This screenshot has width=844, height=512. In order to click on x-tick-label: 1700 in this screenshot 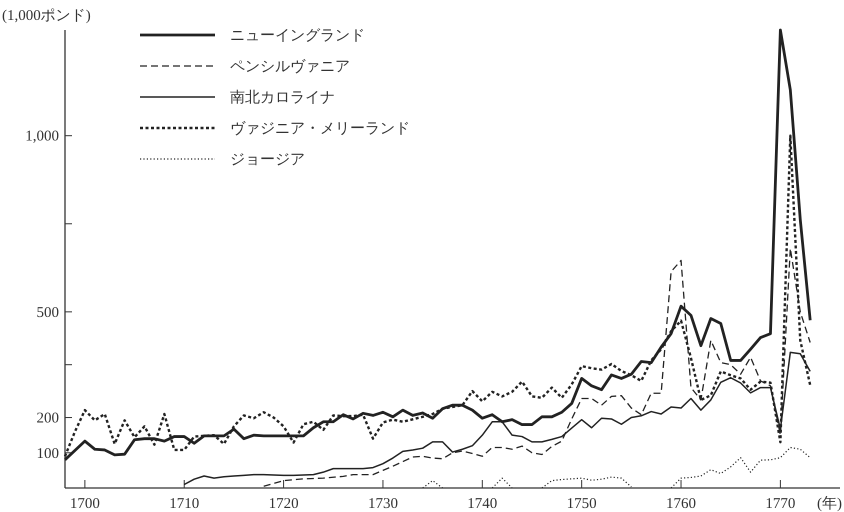, I will do `click(85, 504)`.